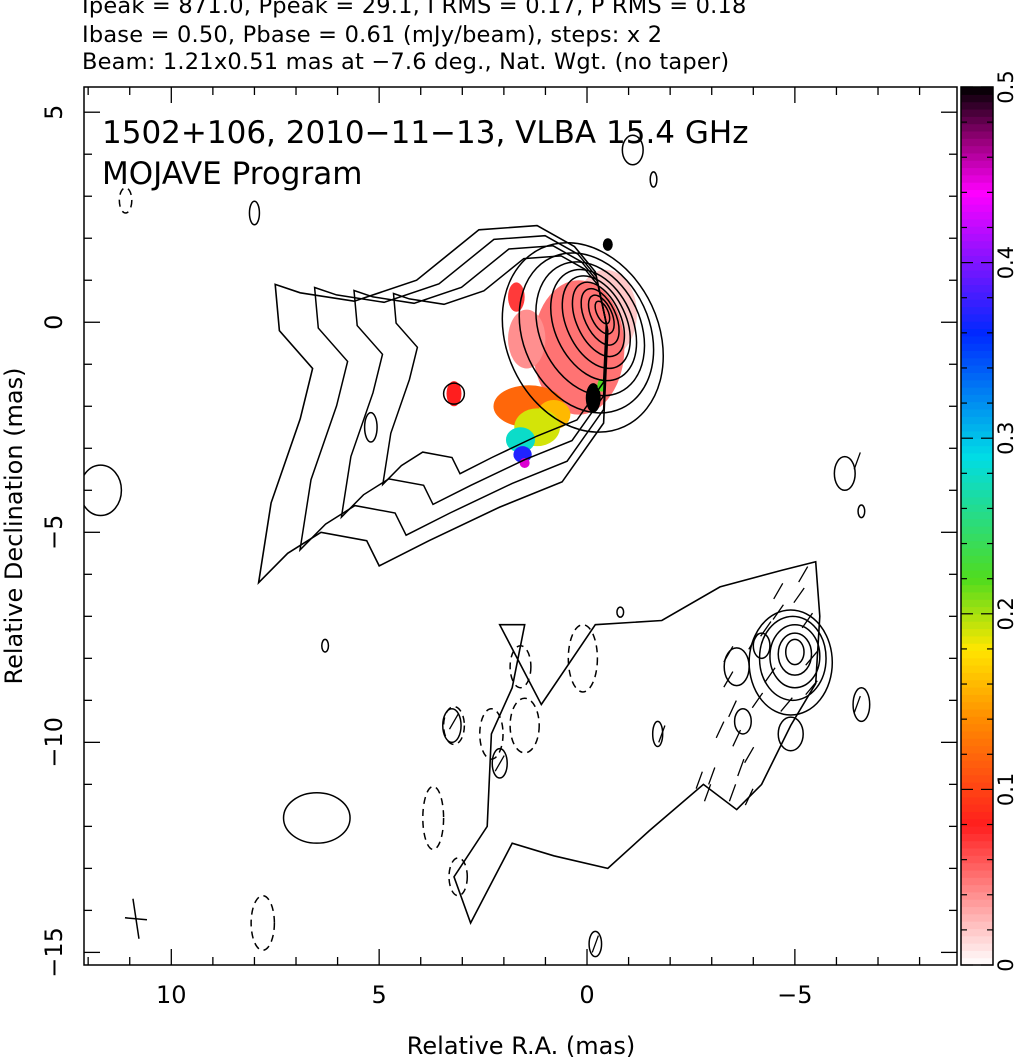 The image size is (1022, 1061). What do you see at coordinates (171, 995) in the screenshot?
I see `x-tick-label: 10` at bounding box center [171, 995].